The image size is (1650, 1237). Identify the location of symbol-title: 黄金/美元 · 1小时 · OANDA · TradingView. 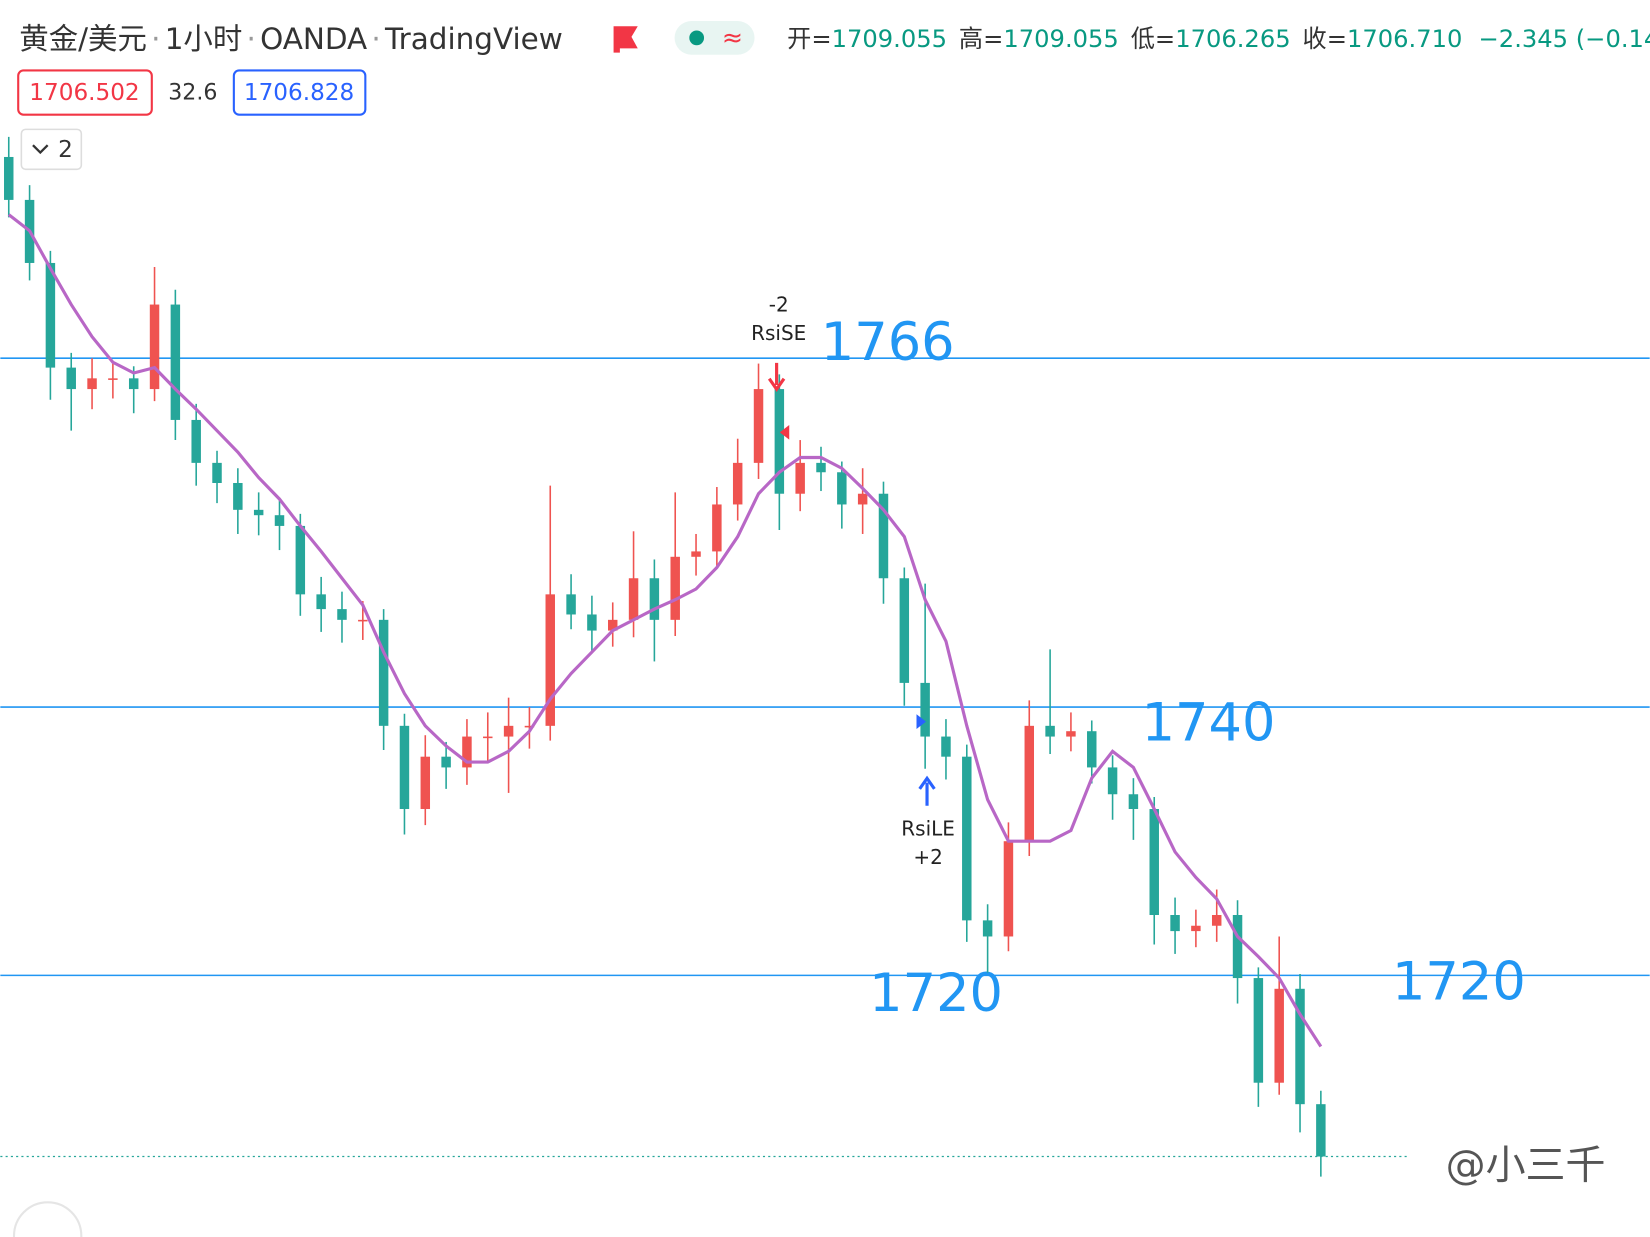
(291, 38).